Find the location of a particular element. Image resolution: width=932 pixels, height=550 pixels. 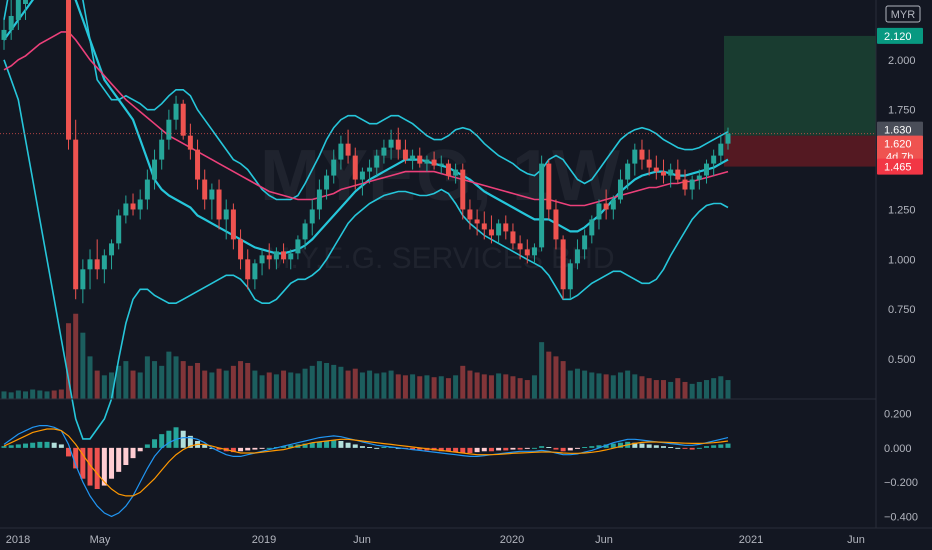

price-tag-target is located at coordinates (900, 35).